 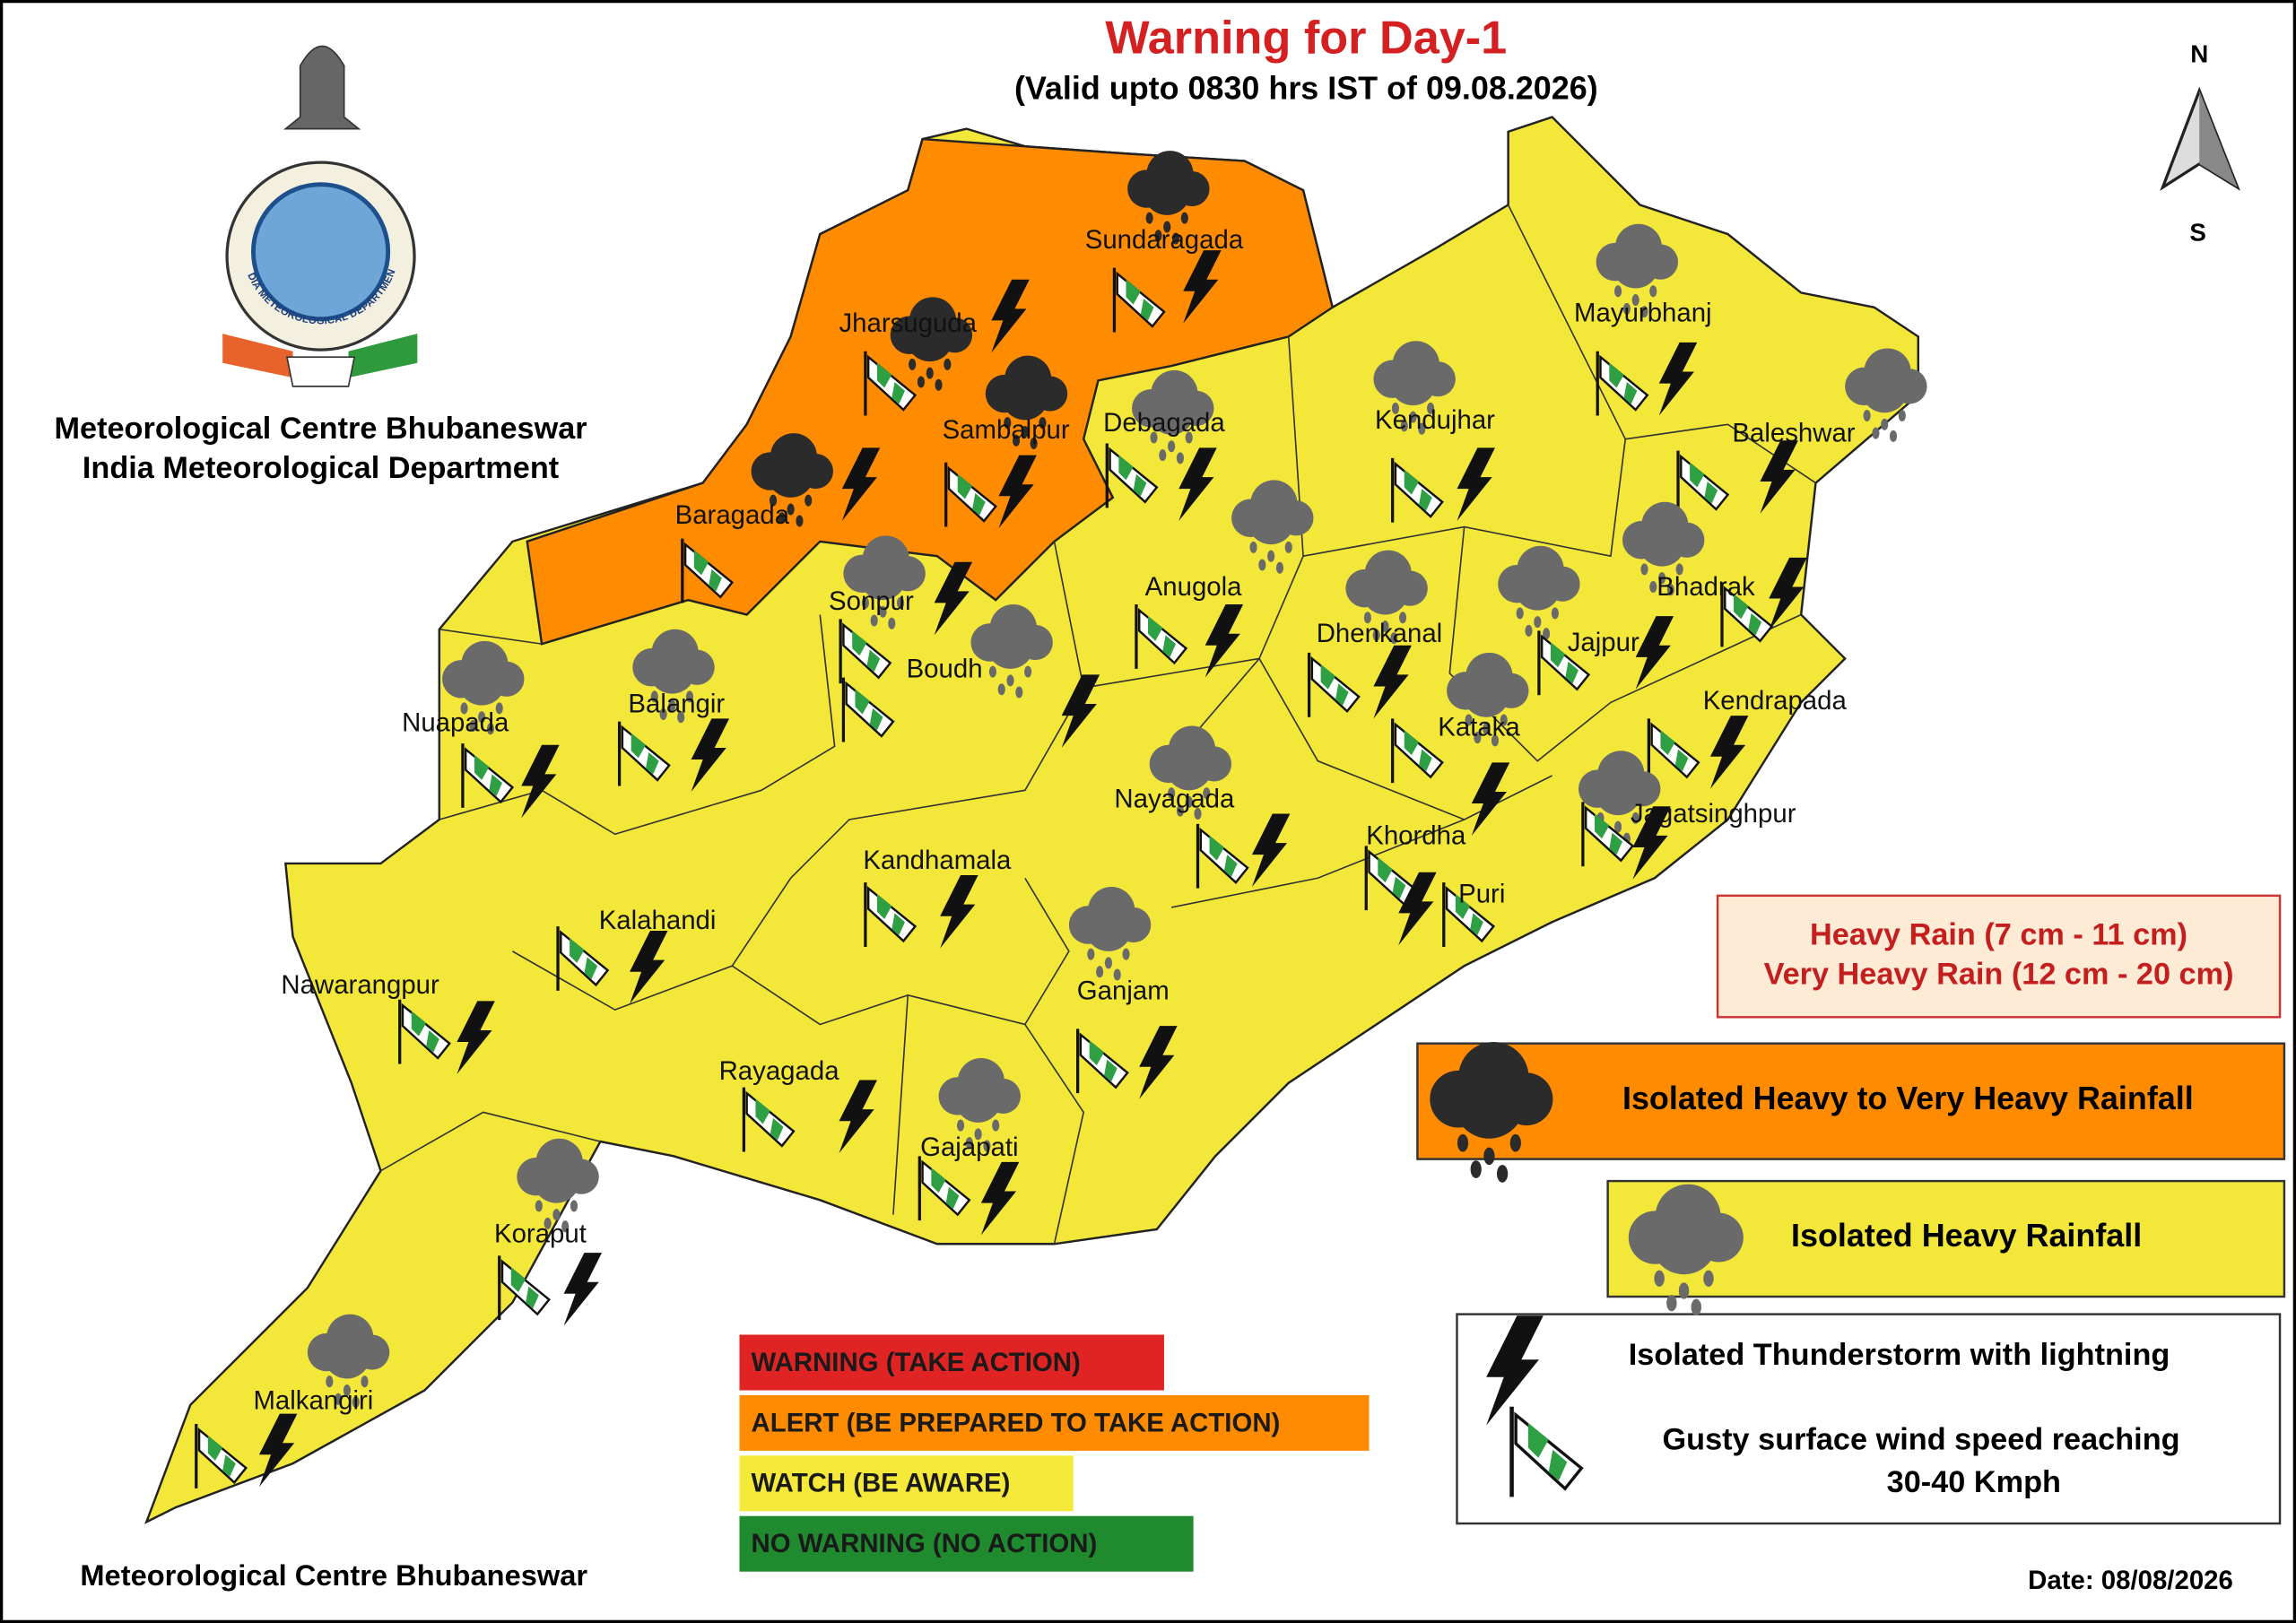 I want to click on rain-amount: Heavy Rain (7 cm - 11 cm), so click(x=1998, y=935).